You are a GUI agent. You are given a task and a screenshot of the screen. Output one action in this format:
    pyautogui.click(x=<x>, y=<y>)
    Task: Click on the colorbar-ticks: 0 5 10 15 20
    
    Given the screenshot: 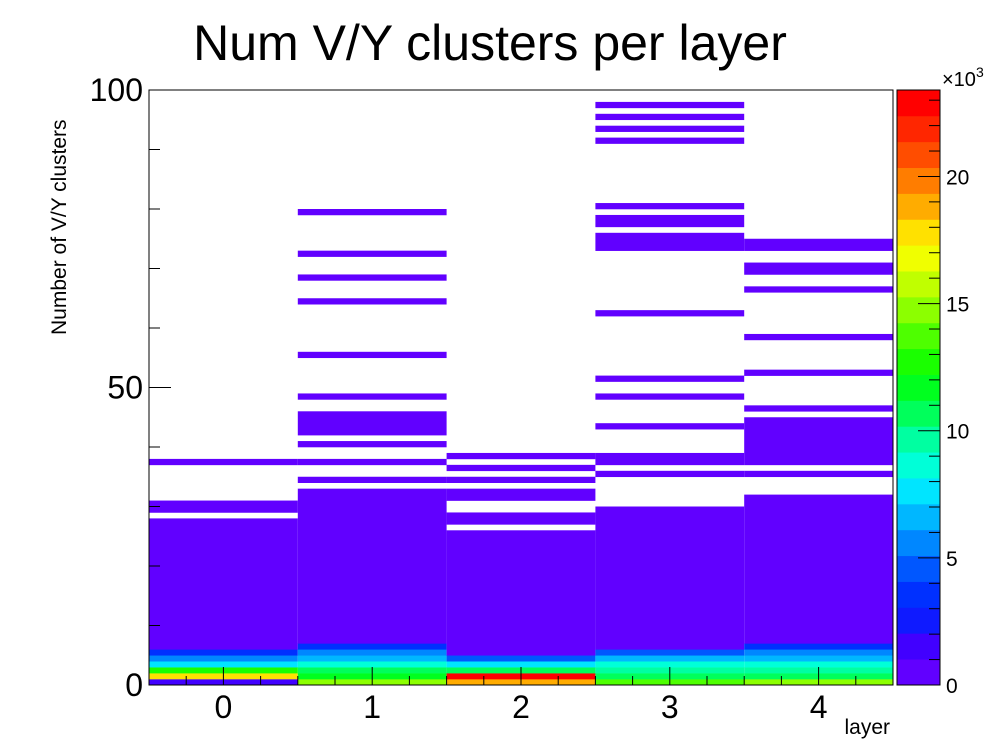 What is the action you would take?
    pyautogui.click(x=943, y=398)
    